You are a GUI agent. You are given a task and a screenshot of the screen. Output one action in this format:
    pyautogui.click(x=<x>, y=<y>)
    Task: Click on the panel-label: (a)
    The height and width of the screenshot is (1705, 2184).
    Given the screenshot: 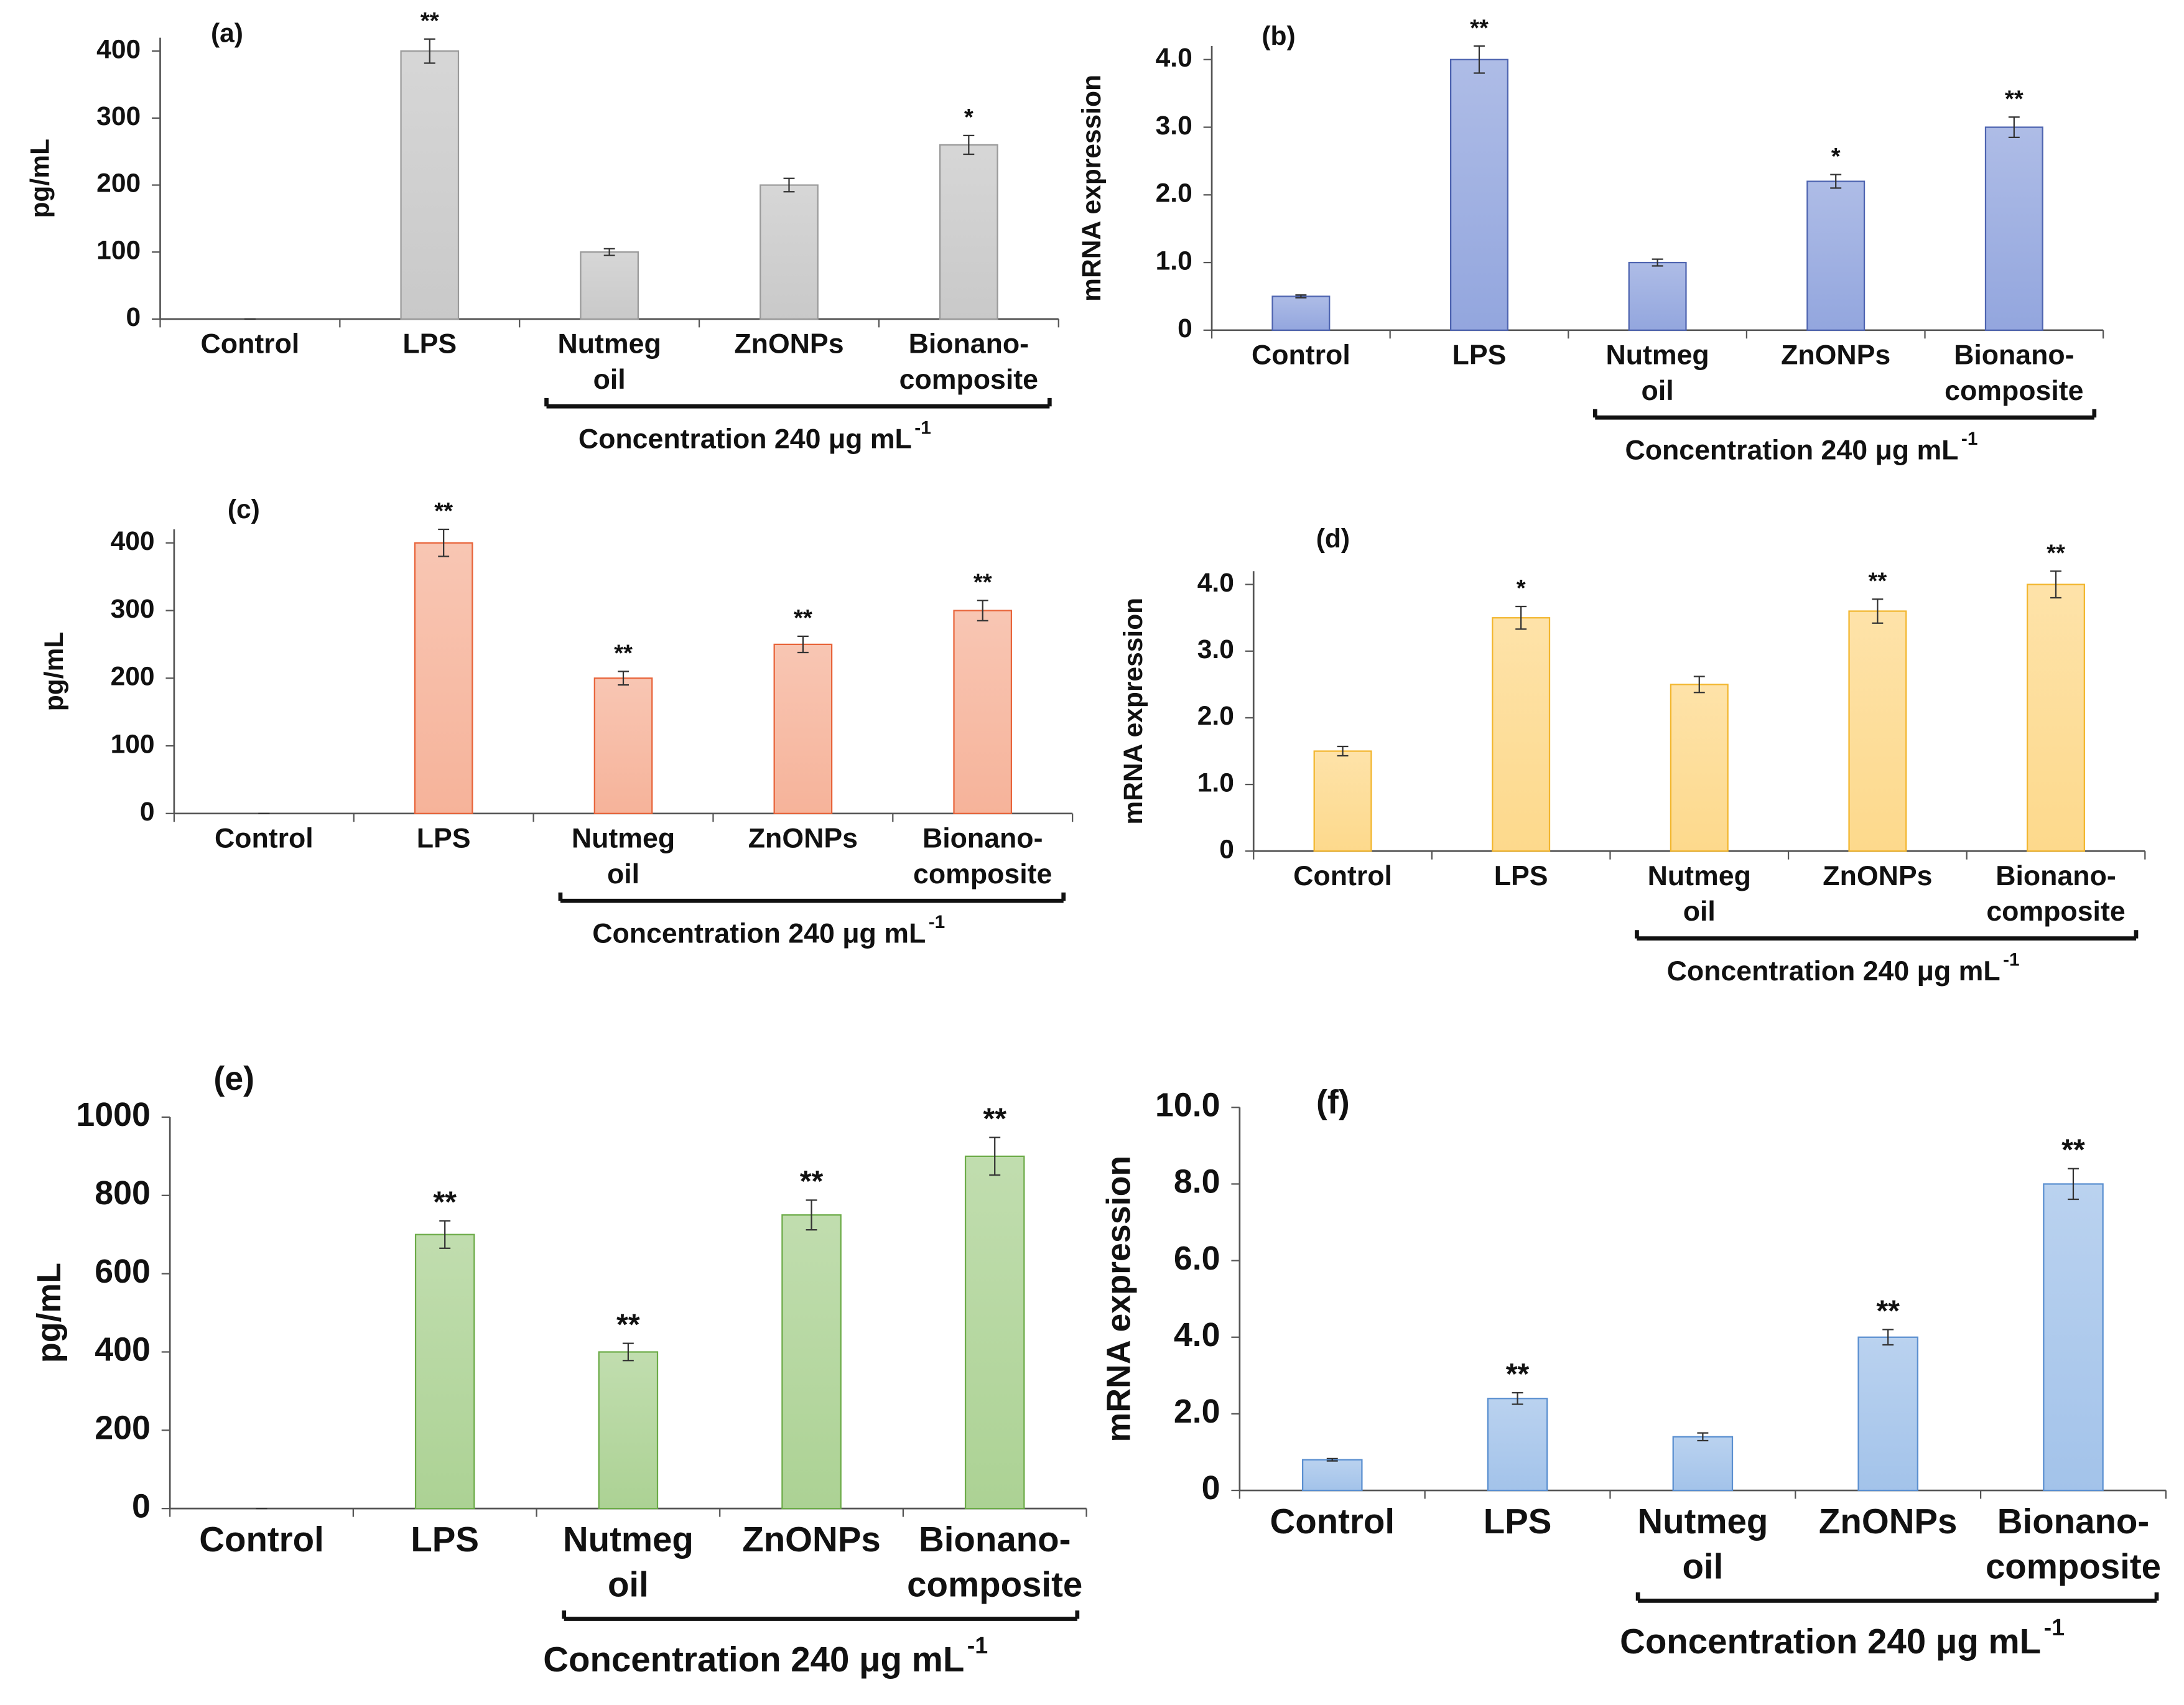 What is the action you would take?
    pyautogui.click(x=227, y=33)
    